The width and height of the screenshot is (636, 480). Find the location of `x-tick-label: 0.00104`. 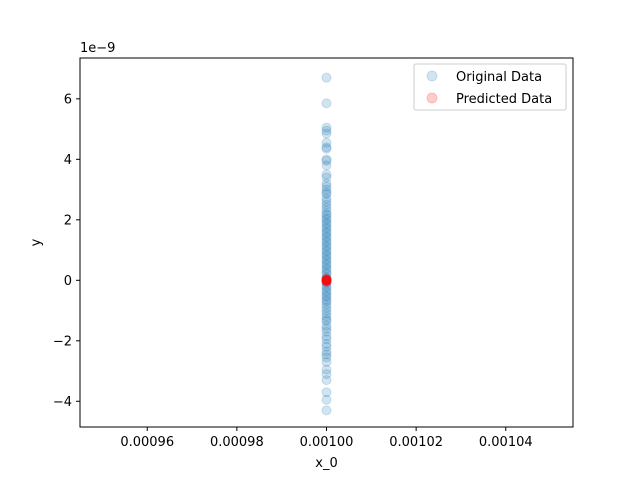

x-tick-label: 0.00104 is located at coordinates (506, 442).